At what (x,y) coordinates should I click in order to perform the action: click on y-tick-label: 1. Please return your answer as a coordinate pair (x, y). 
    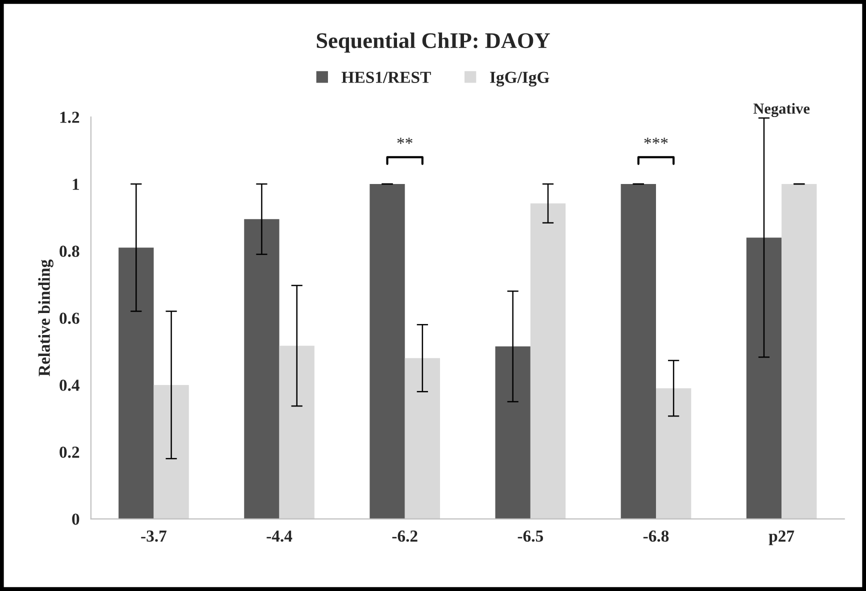
    Looking at the image, I should click on (75, 184).